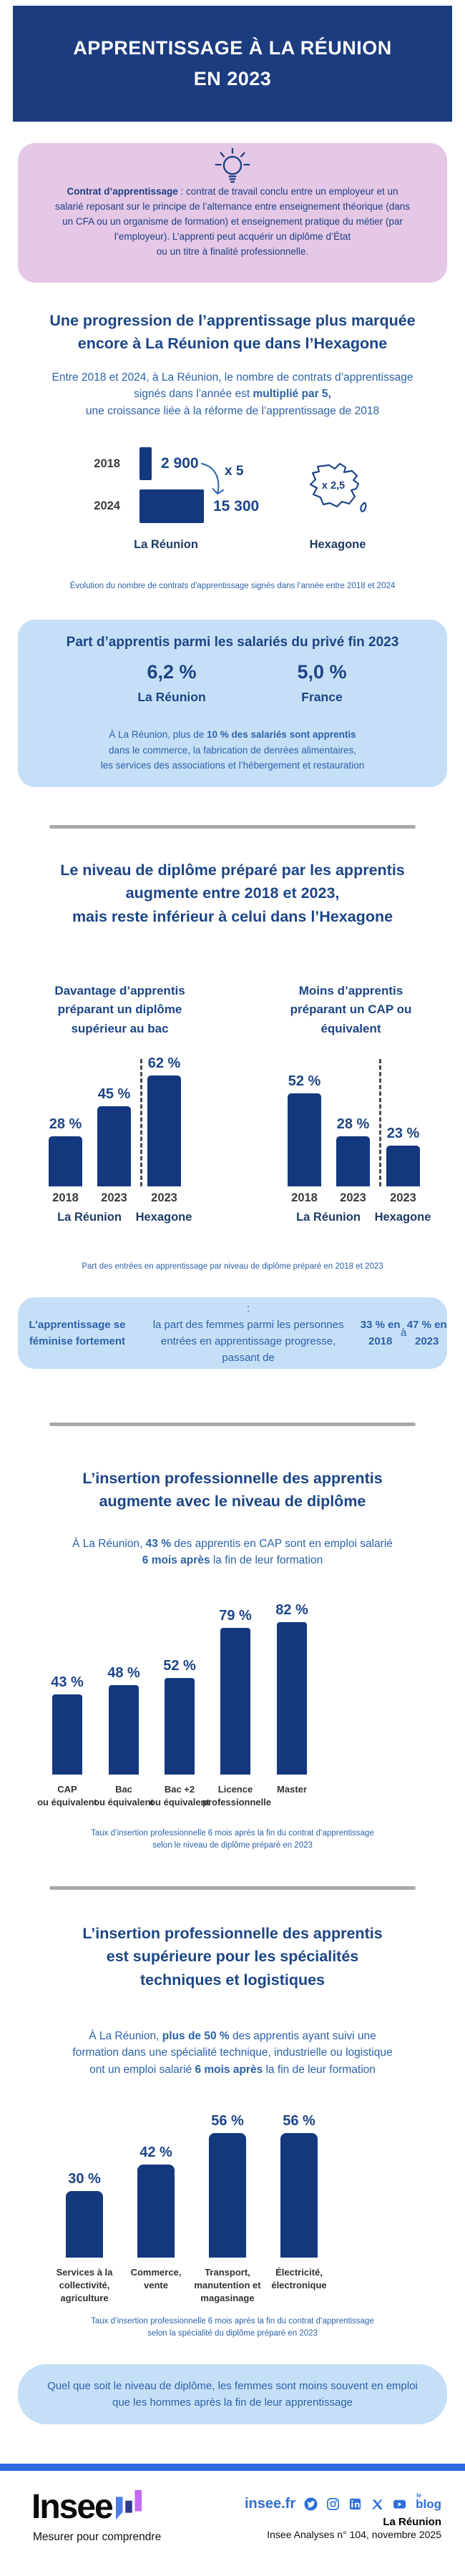 The height and width of the screenshot is (2576, 465). What do you see at coordinates (377, 2504) in the screenshot?
I see `x-icon` at bounding box center [377, 2504].